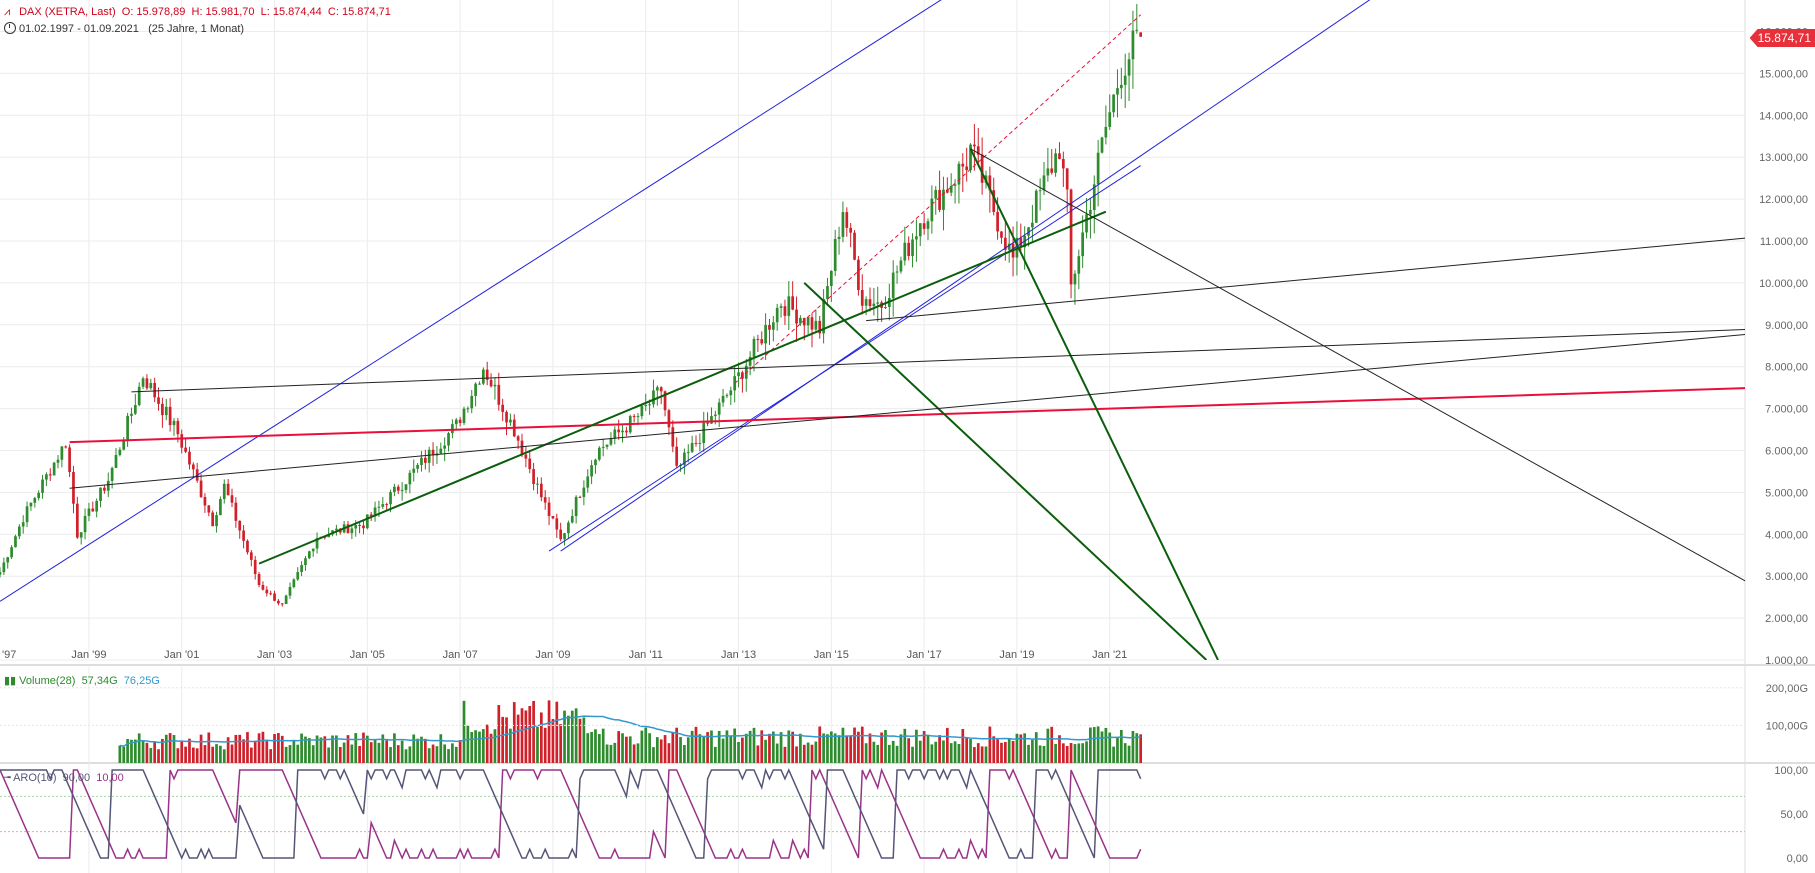 The height and width of the screenshot is (873, 1815). What do you see at coordinates (99, 681) in the screenshot?
I see `volume-value: 57,34G` at bounding box center [99, 681].